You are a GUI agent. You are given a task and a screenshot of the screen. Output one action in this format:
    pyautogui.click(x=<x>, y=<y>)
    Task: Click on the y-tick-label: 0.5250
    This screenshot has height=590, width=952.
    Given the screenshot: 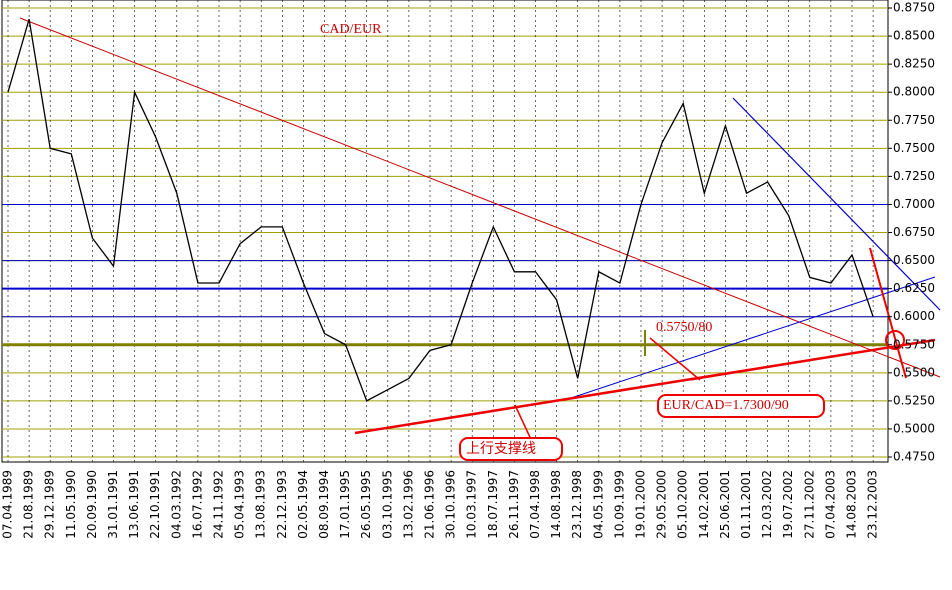 What is the action you would take?
    pyautogui.click(x=914, y=400)
    